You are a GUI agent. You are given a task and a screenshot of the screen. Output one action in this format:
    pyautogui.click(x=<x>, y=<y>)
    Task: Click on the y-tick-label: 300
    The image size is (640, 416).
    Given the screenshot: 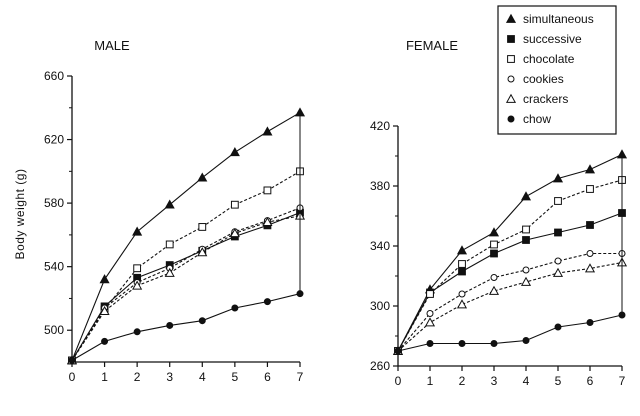 What is the action you would take?
    pyautogui.click(x=380, y=306)
    